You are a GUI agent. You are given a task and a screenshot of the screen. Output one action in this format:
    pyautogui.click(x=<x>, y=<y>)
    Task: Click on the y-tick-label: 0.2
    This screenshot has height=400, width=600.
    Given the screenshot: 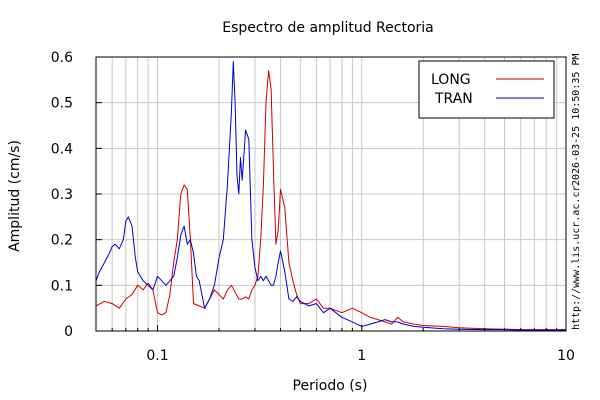 What is the action you would take?
    pyautogui.click(x=62, y=241)
    